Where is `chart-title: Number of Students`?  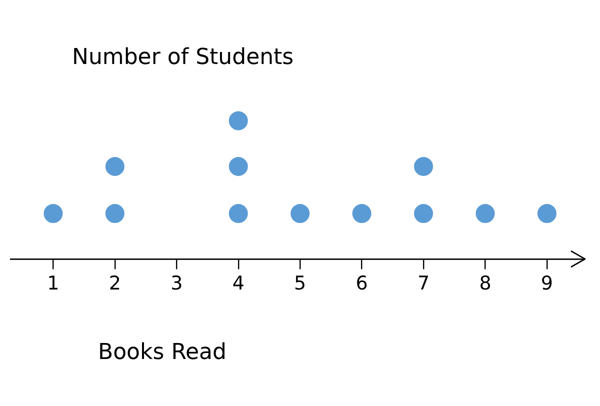
chart-title: Number of Students is located at coordinates (183, 57).